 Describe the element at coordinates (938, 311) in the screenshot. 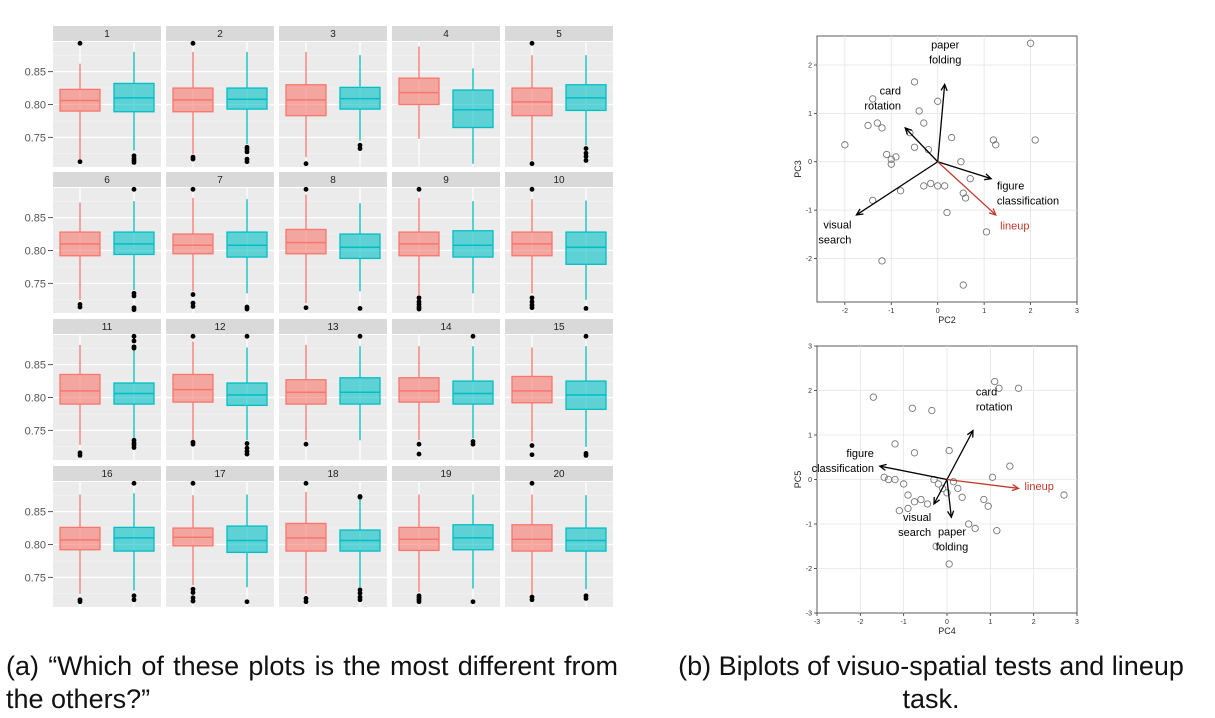

I see `x-tick-label: 0` at that location.